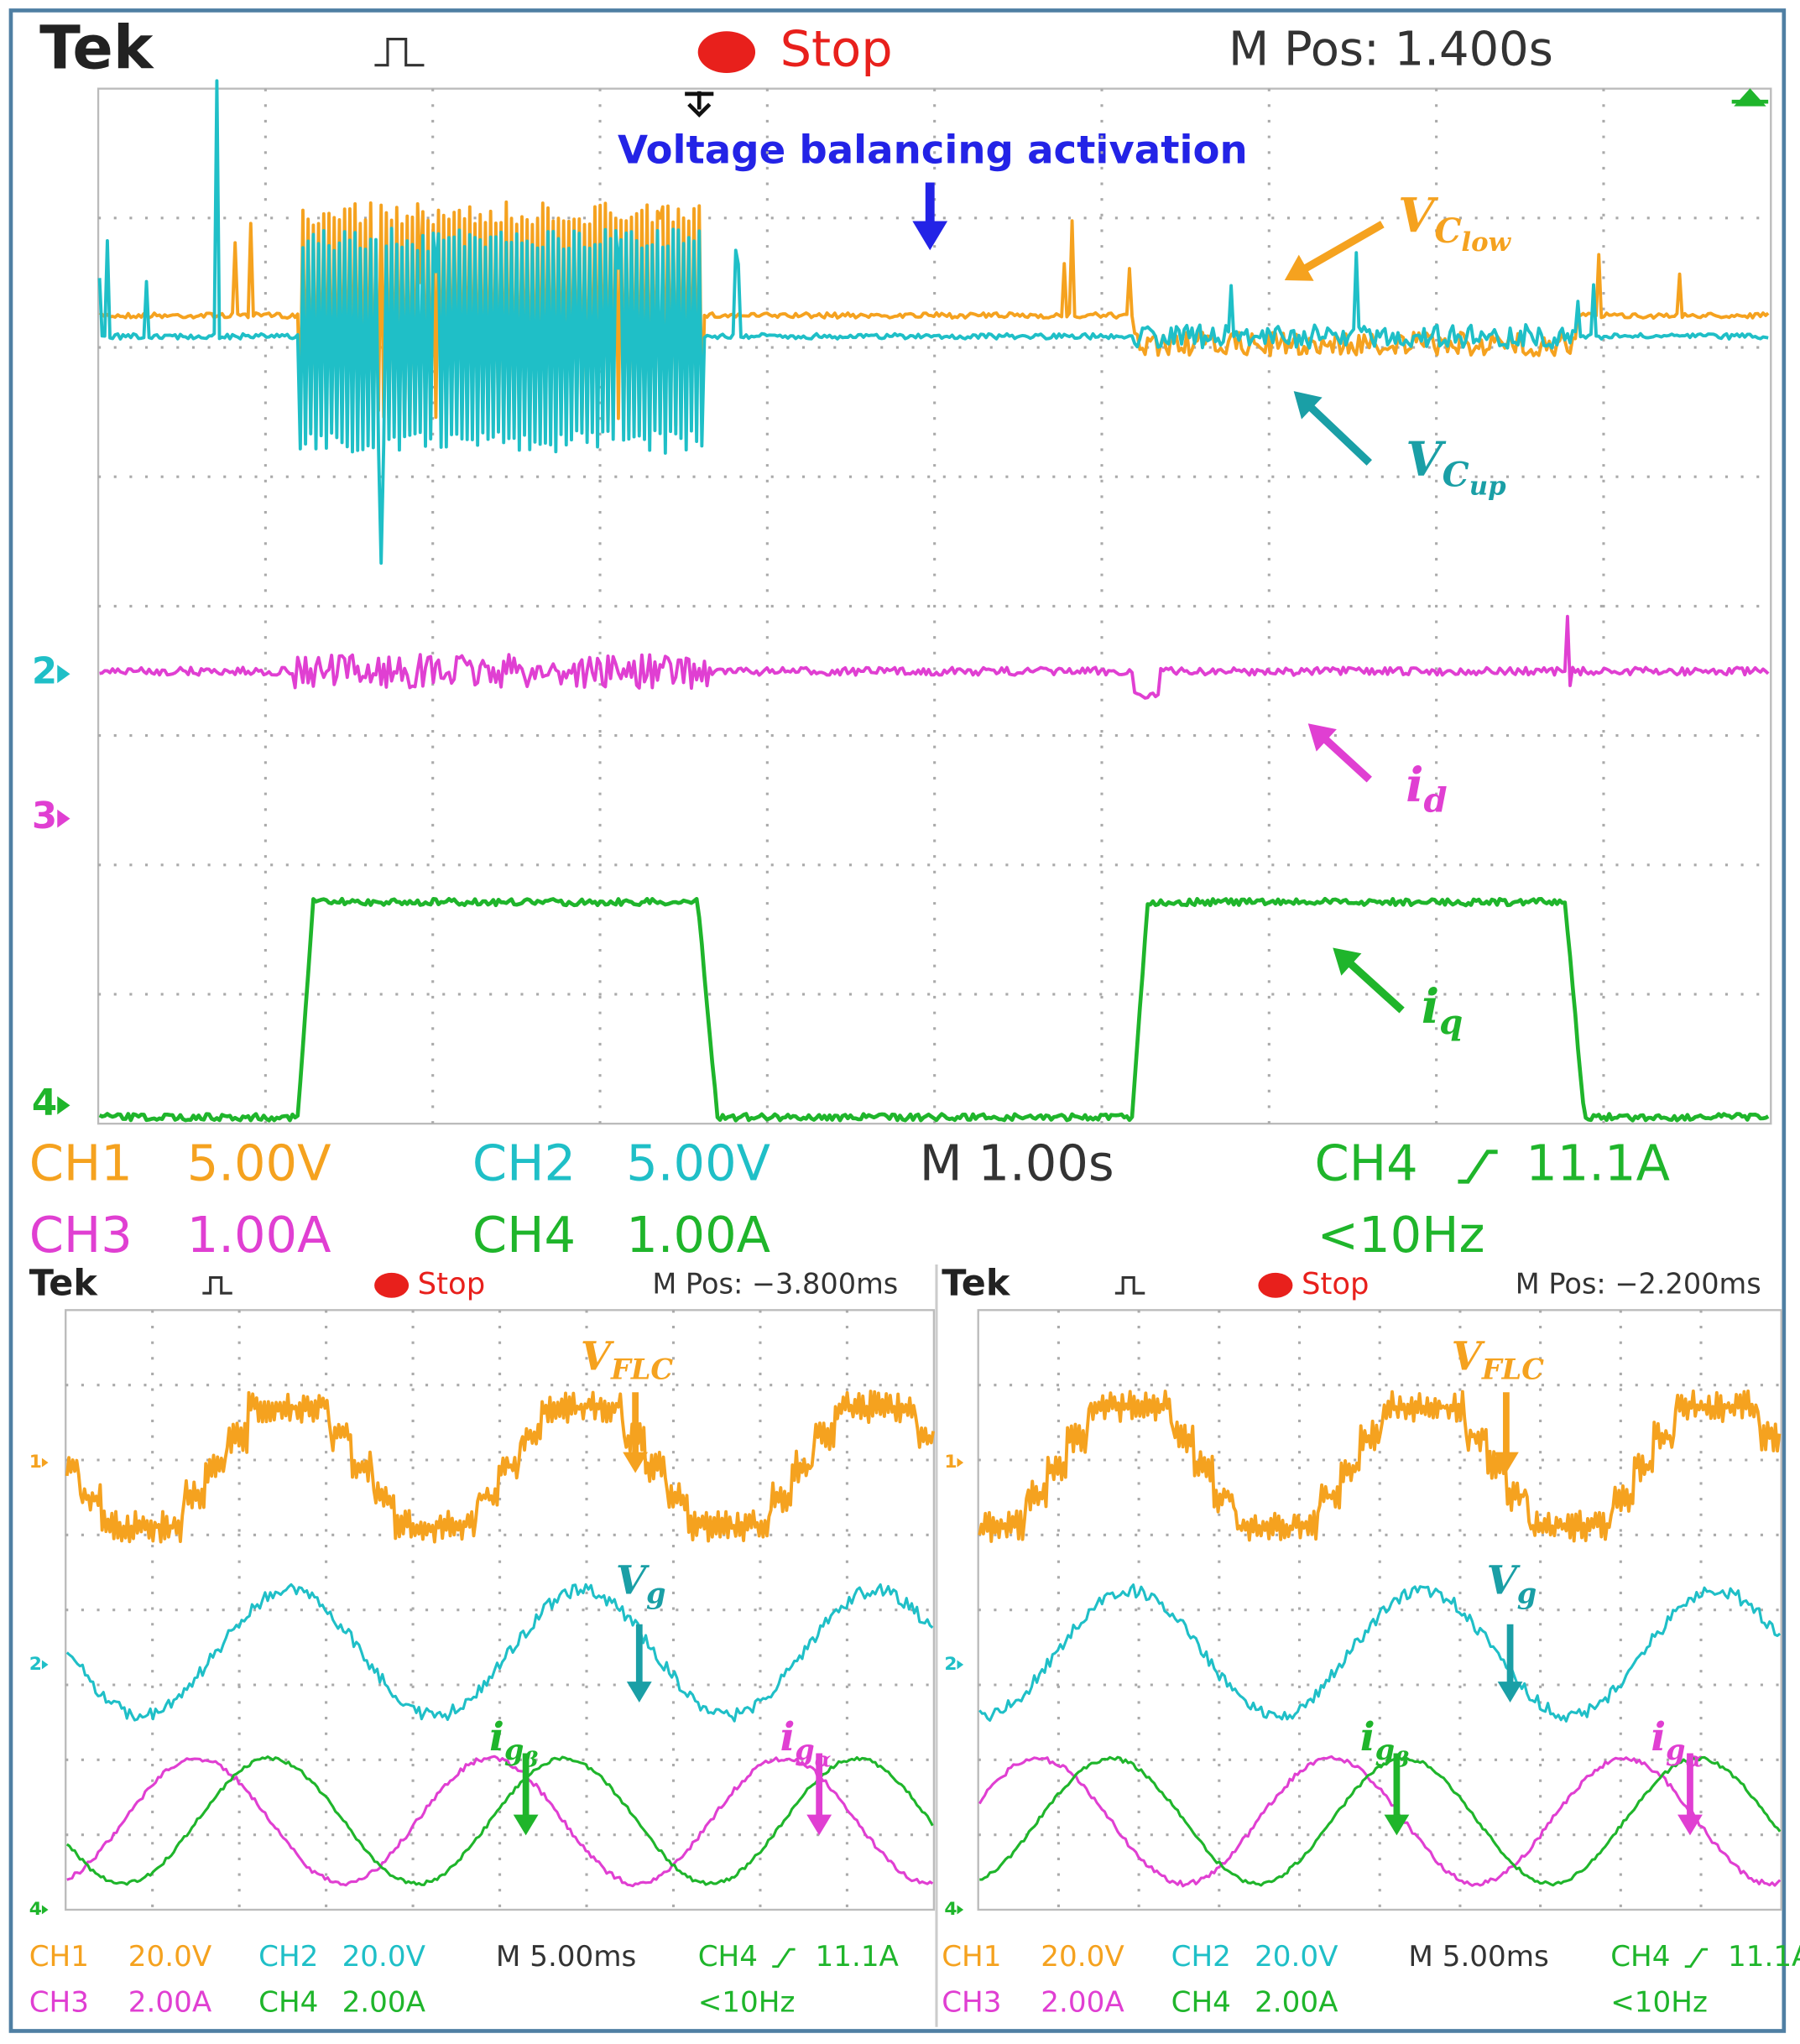 This screenshot has width=1800, height=2044. What do you see at coordinates (1512, 1584) in the screenshot?
I see `waveform-label: Vg` at bounding box center [1512, 1584].